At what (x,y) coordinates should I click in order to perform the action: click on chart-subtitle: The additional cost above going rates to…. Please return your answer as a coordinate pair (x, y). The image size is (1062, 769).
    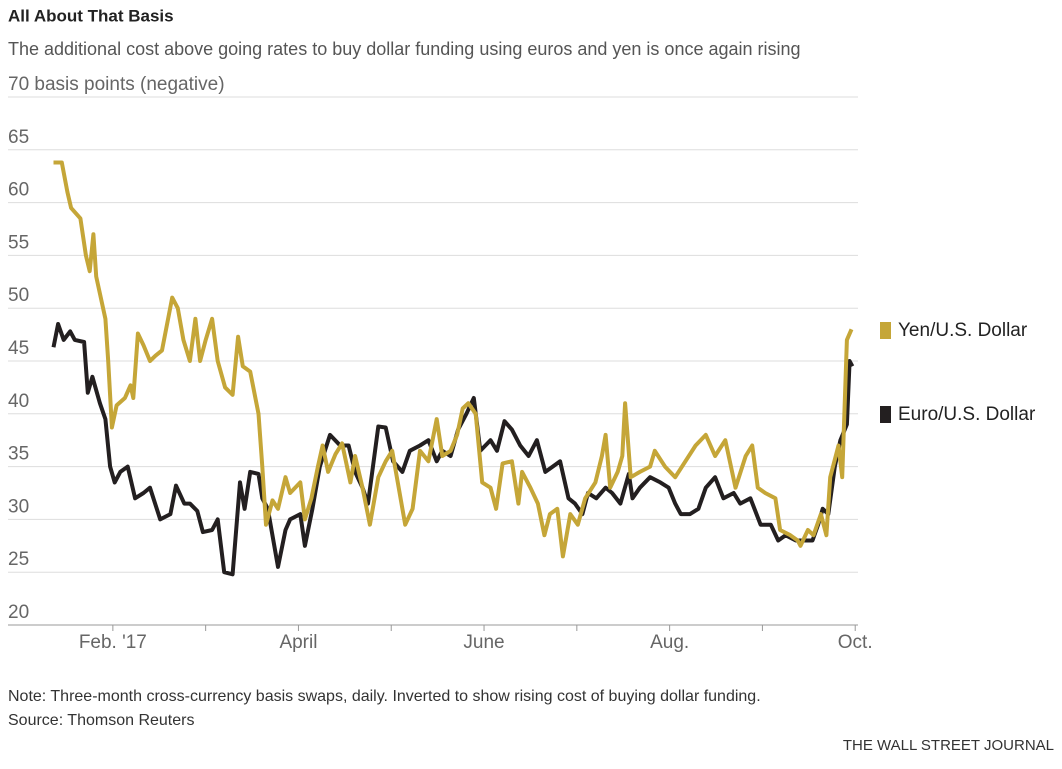
    Looking at the image, I should click on (404, 49).